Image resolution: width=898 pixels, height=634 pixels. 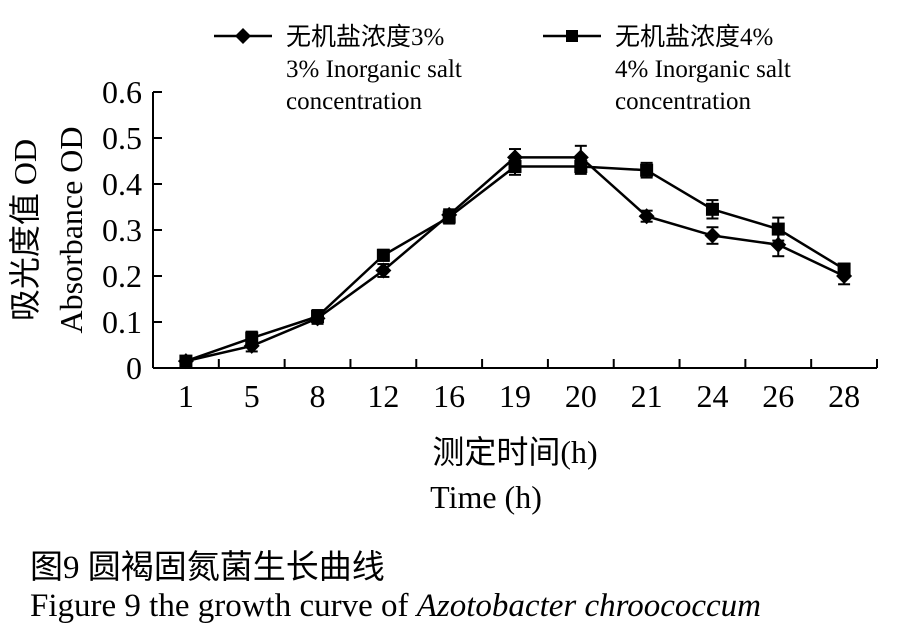 I want to click on figure-caption-en-prefix: Figure 9 the growth curve of, so click(x=223, y=606).